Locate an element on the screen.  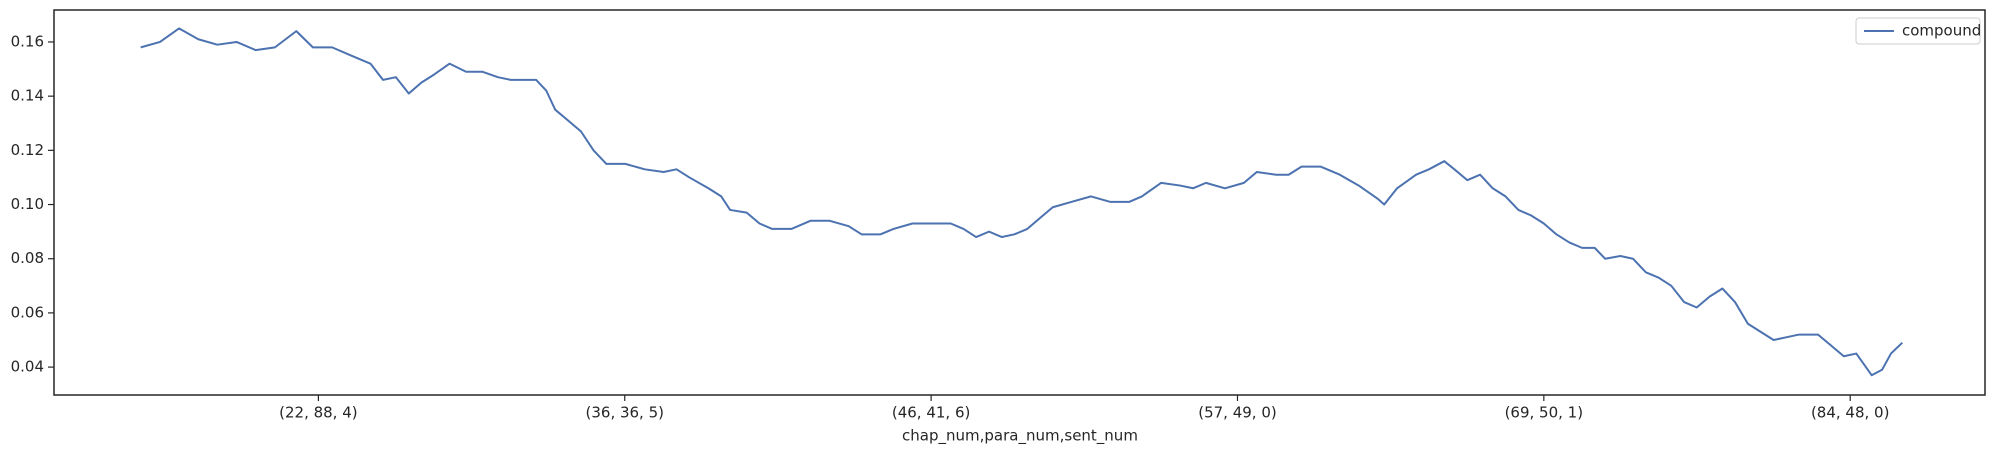
x-tick-label: (57, 49, 0) is located at coordinates (1237, 413).